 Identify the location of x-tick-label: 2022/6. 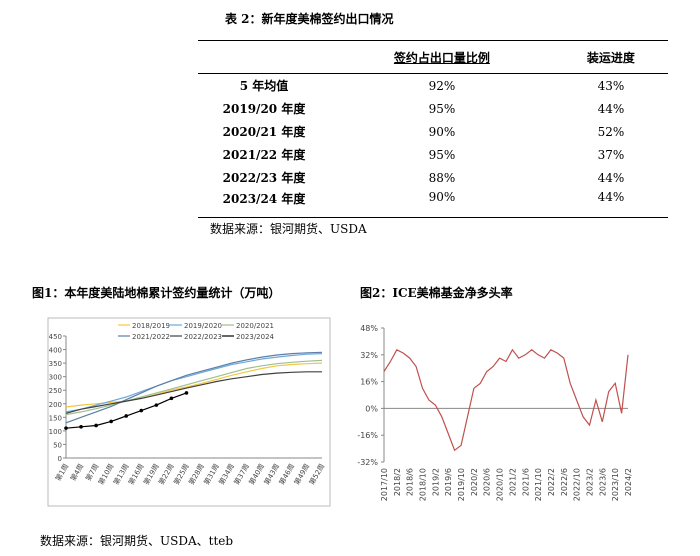
(564, 482).